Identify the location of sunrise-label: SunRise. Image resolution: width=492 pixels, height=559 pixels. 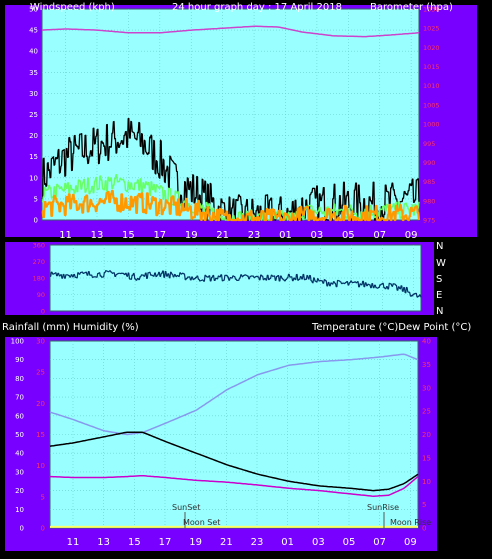
(383, 507).